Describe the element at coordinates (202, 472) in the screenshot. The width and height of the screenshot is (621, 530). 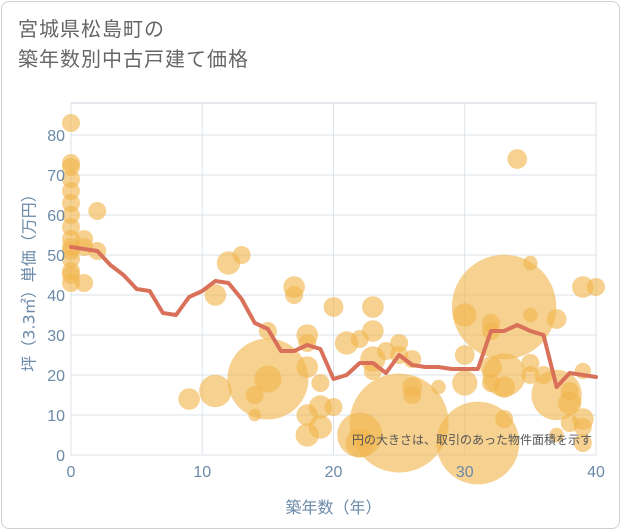
I see `x-tick-label: 10` at that location.